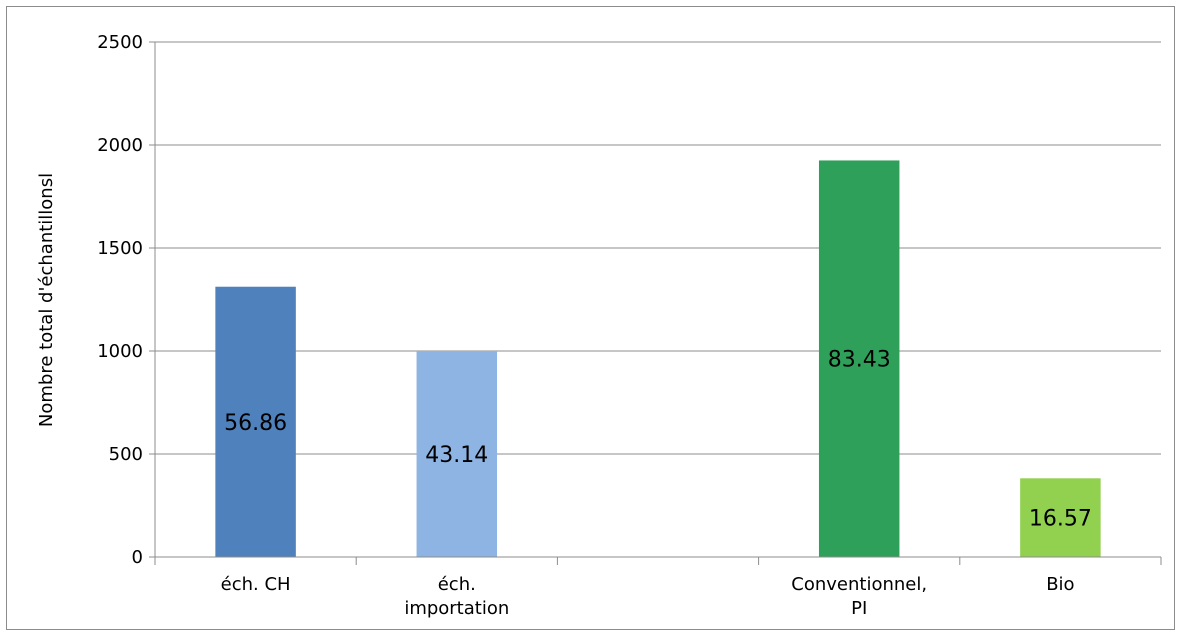 The image size is (1183, 637). Describe the element at coordinates (120, 145) in the screenshot. I see `y-tick-label: 2000` at that location.